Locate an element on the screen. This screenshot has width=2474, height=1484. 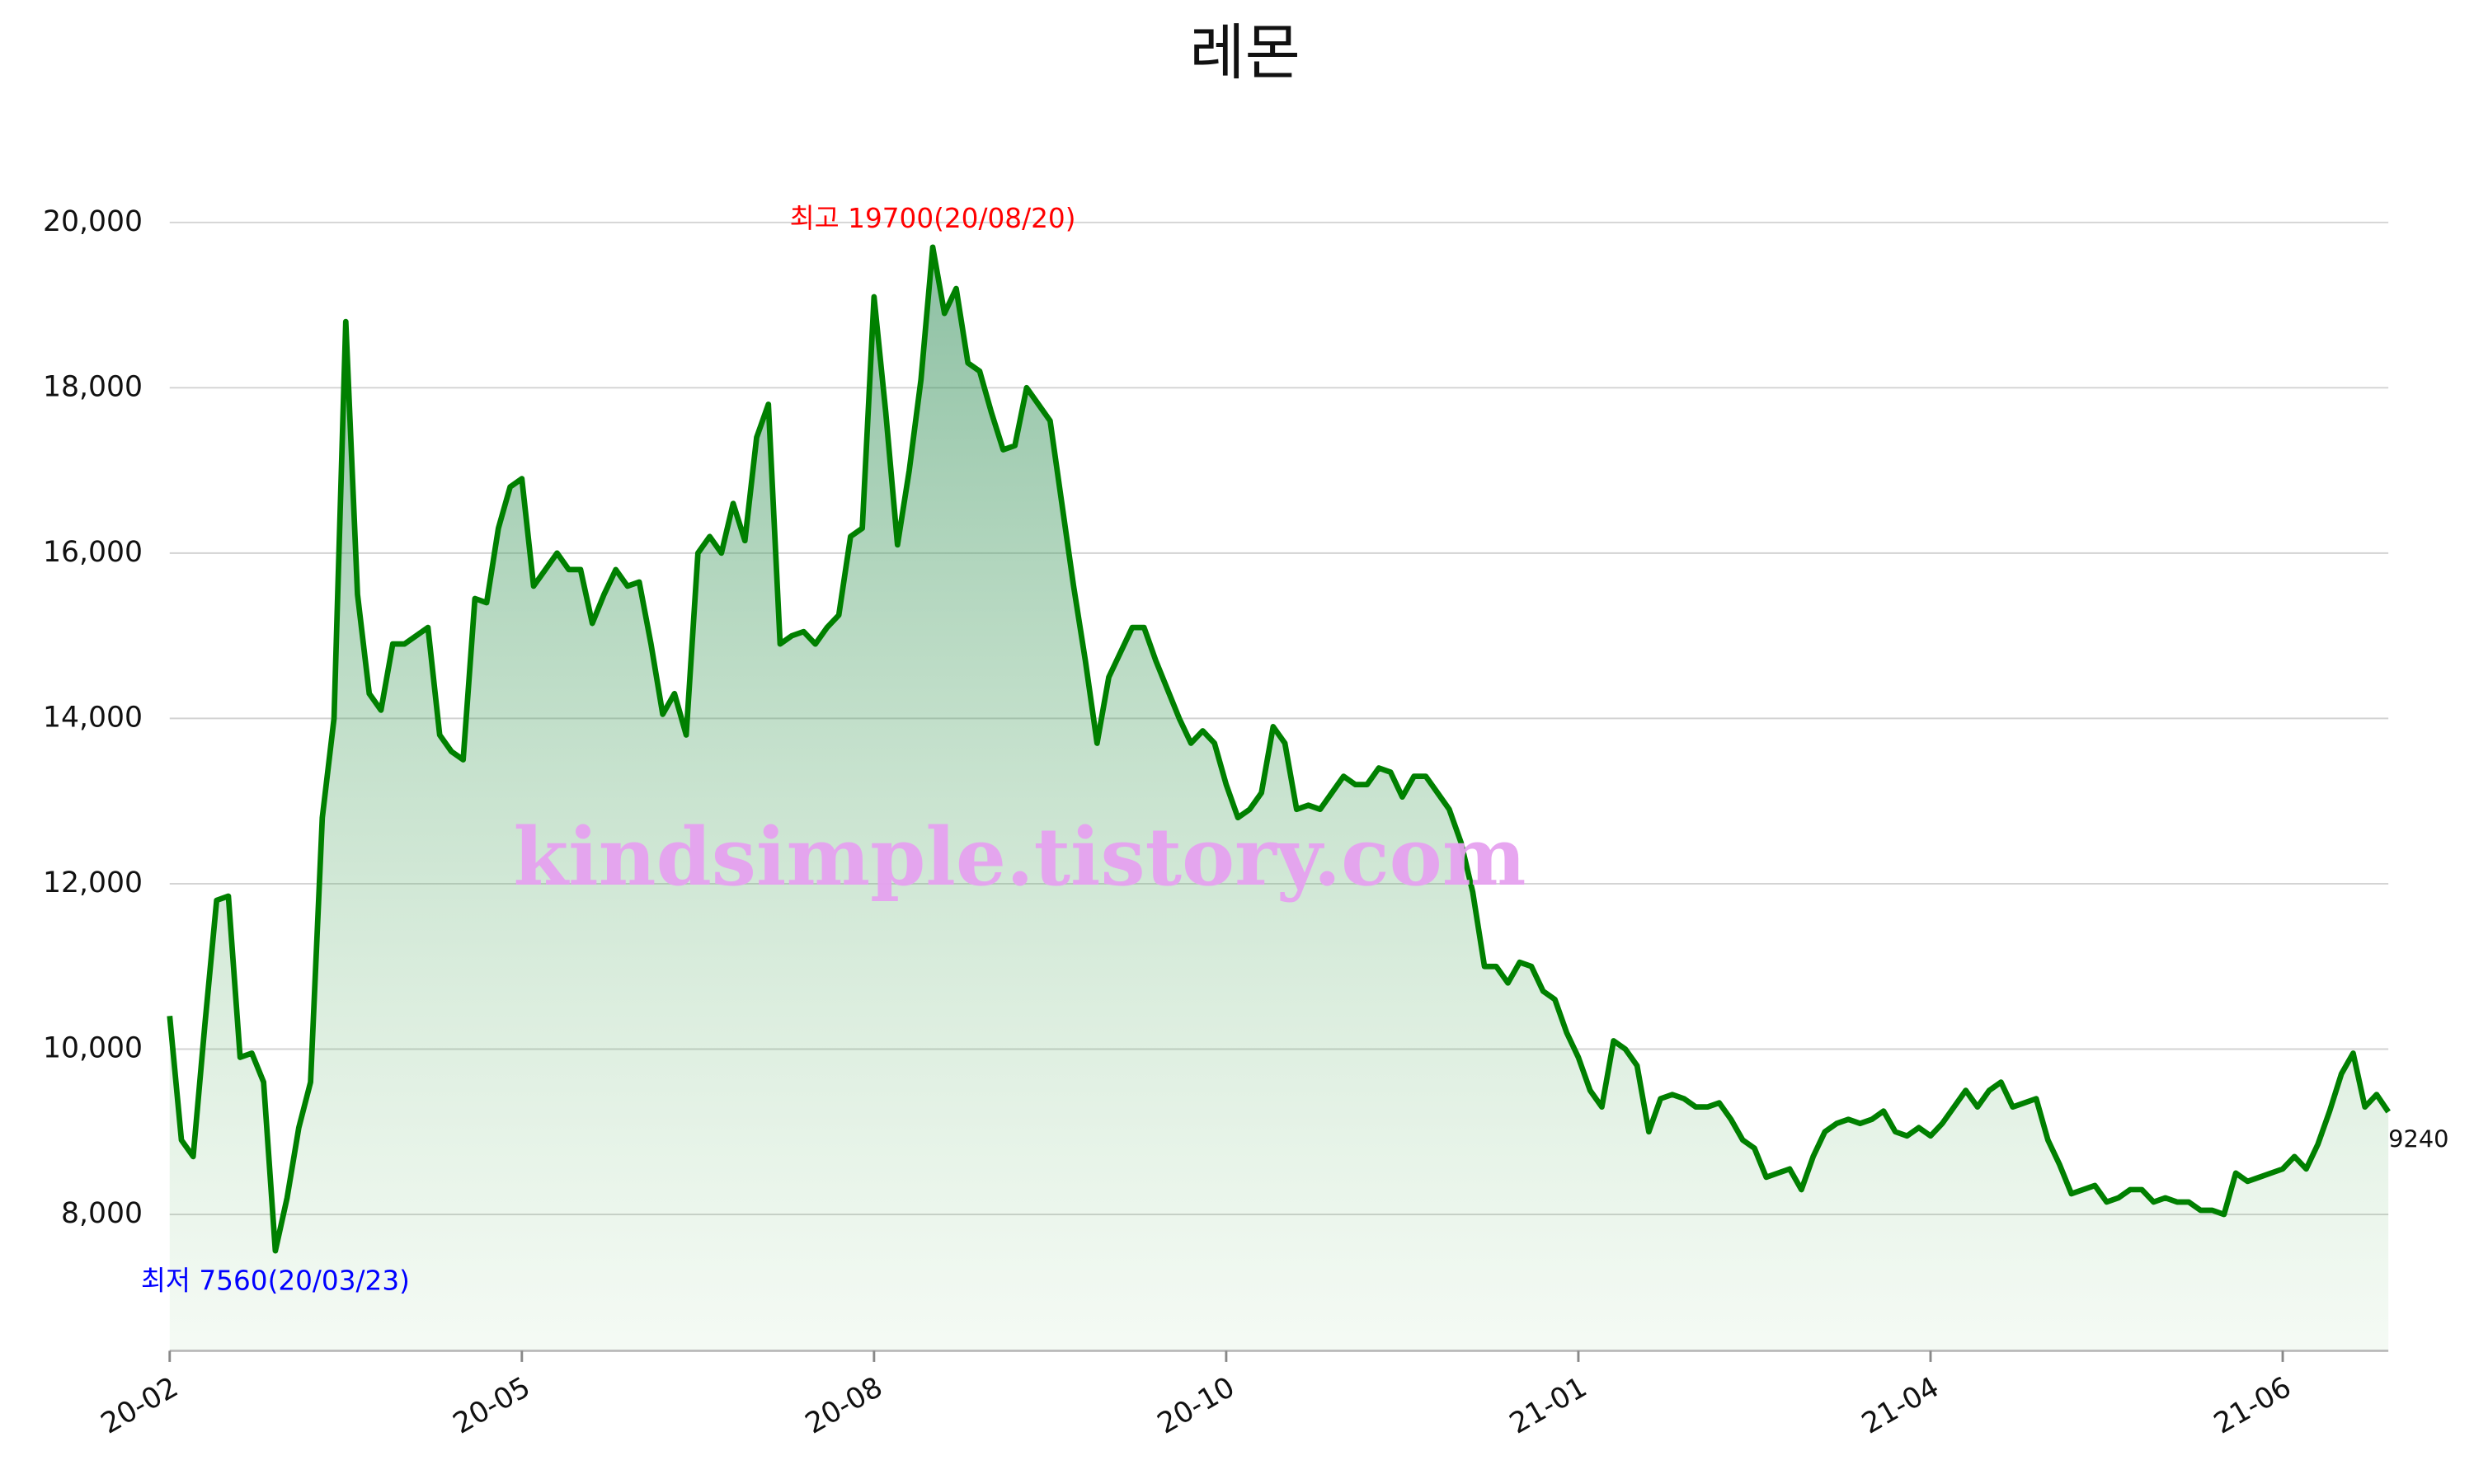
chart-title: 레몬 is located at coordinates (1244, 53).